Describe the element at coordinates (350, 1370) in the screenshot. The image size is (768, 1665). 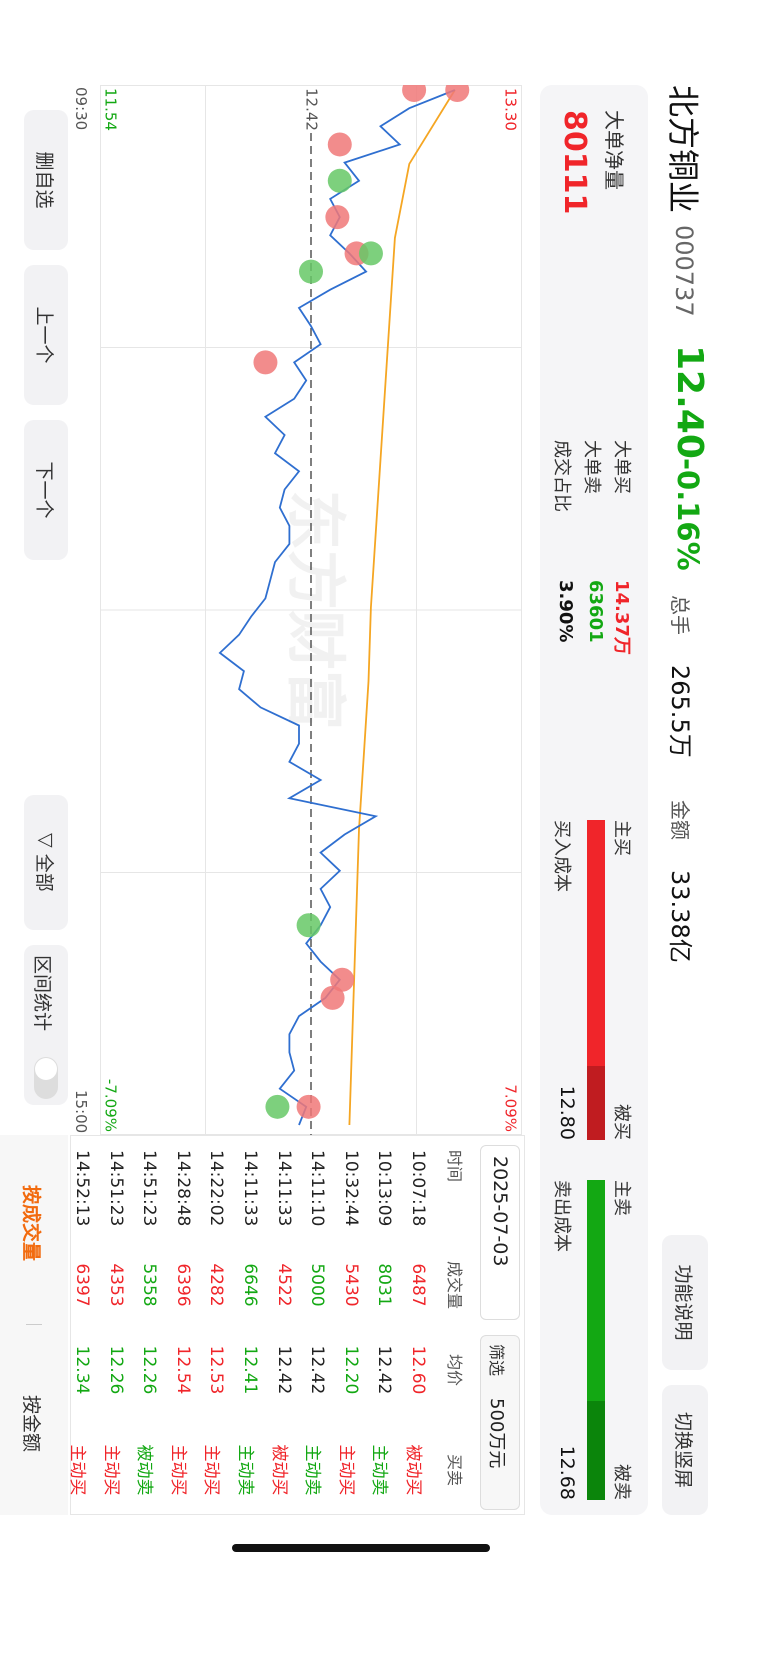
I see `table-cell: 12.20` at that location.